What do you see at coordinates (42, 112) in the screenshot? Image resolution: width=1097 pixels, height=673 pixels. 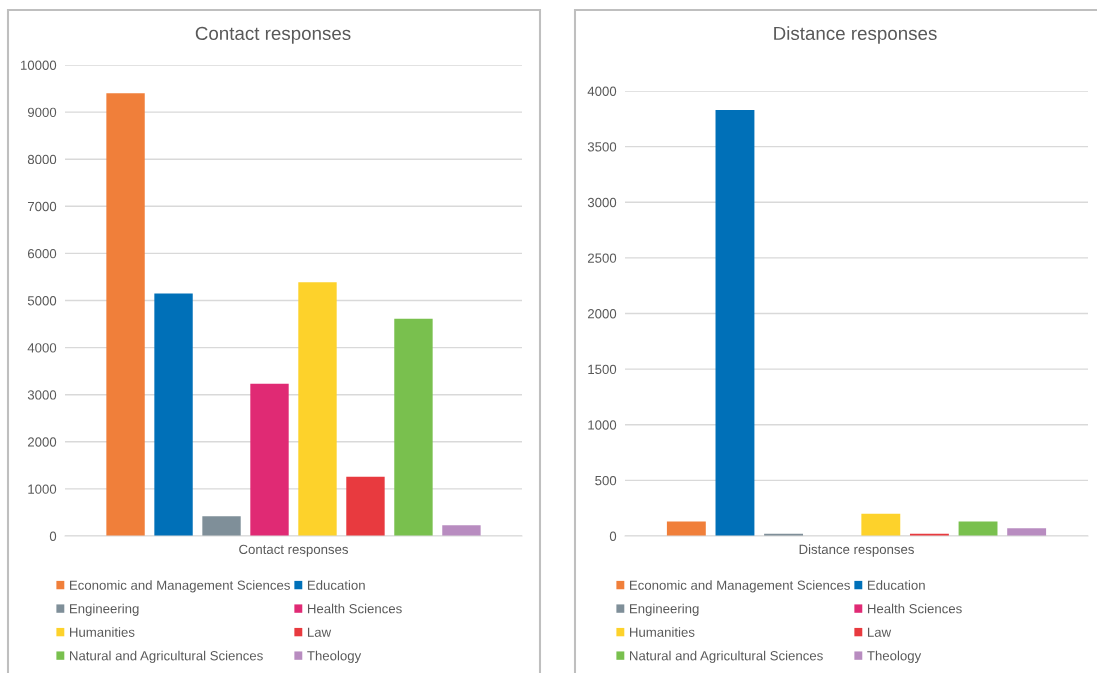 I see `y-tick-label: 9000` at bounding box center [42, 112].